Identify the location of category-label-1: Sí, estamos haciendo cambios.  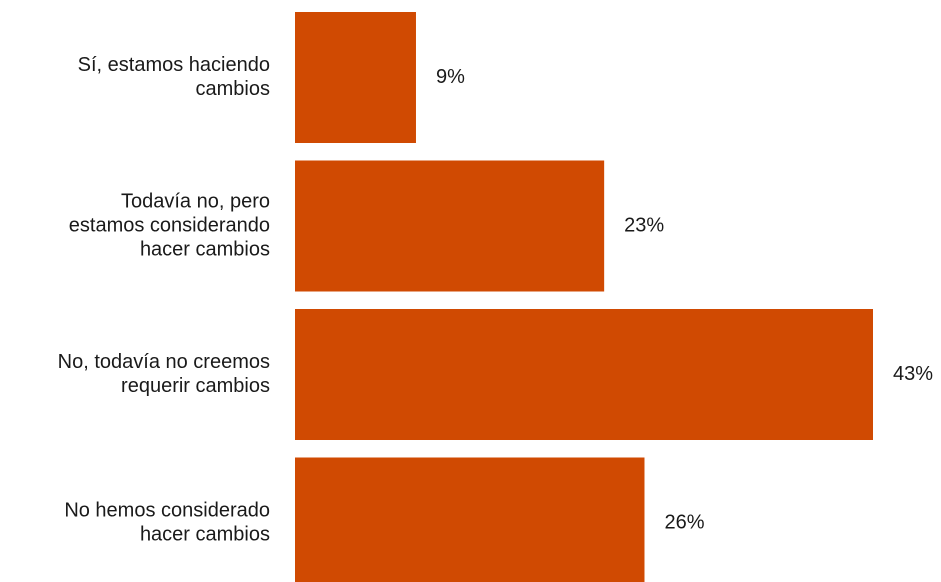
(174, 77).